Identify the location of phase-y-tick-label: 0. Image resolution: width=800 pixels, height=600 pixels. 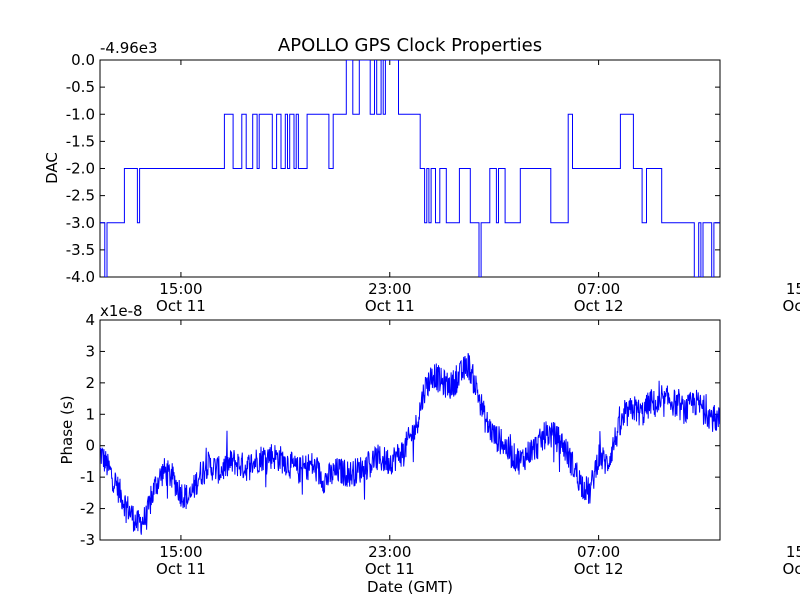
(90, 446).